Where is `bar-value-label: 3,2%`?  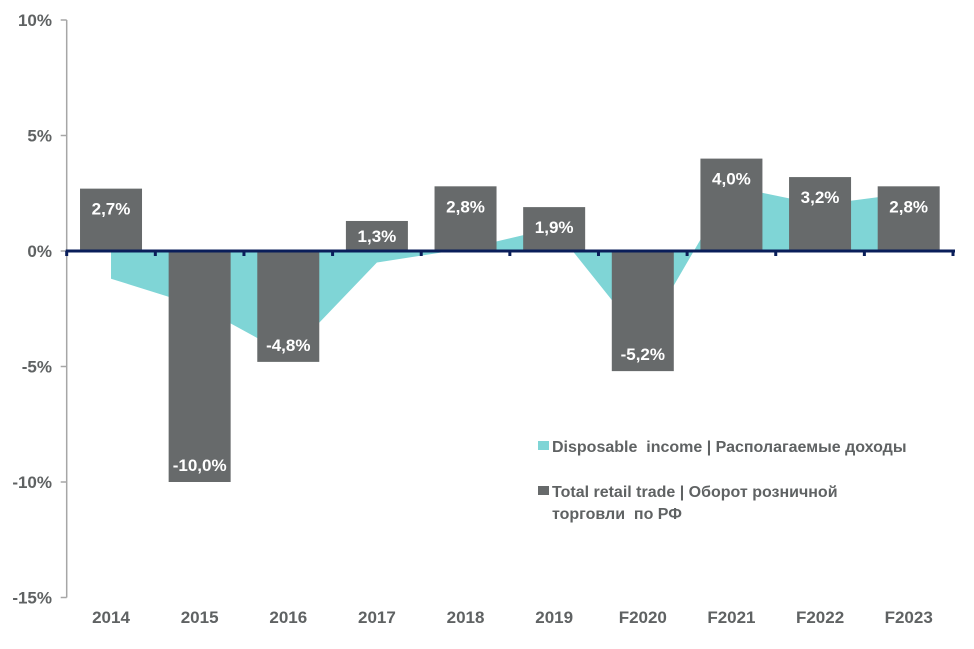
bar-value-label: 3,2% is located at coordinates (820, 197).